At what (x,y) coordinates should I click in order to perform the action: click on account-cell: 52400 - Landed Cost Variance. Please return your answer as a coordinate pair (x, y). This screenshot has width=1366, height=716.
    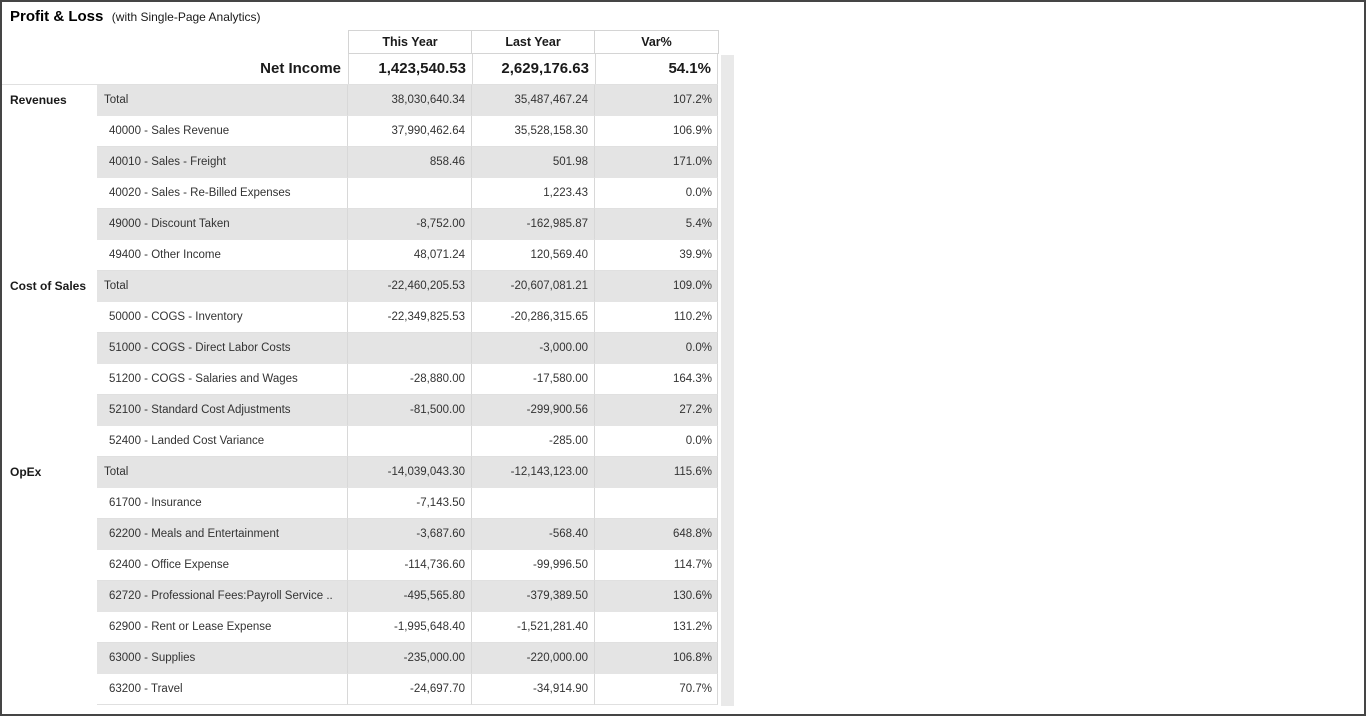
    Looking at the image, I should click on (222, 441).